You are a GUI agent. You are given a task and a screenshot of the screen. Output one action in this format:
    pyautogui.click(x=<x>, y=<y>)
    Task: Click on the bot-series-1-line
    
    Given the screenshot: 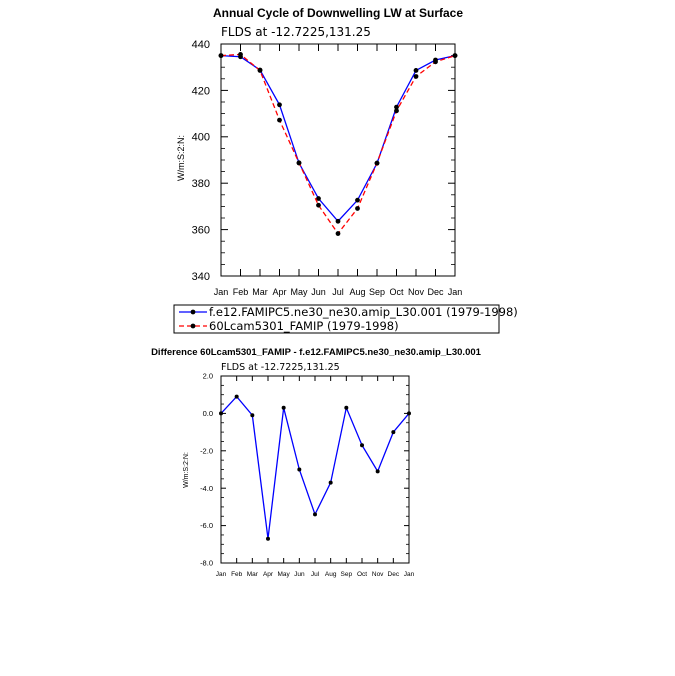 What is the action you would take?
    pyautogui.click(x=315, y=467)
    